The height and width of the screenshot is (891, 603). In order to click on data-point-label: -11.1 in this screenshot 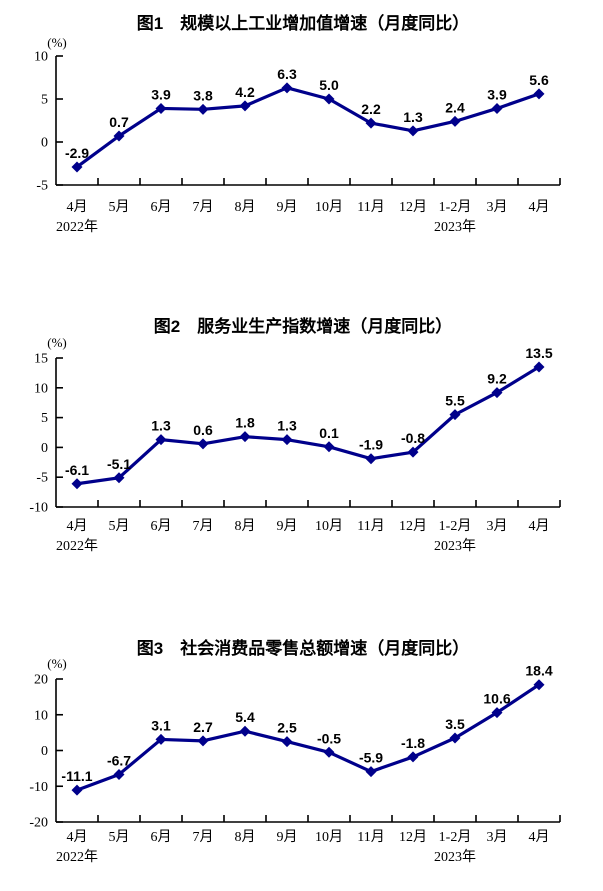, I will do `click(76, 776)`.